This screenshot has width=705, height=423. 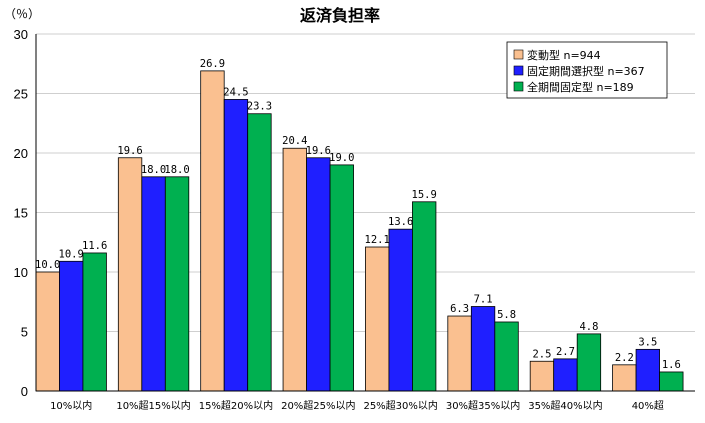 I want to click on x-tick-label: 30%超35%以内, so click(x=483, y=405).